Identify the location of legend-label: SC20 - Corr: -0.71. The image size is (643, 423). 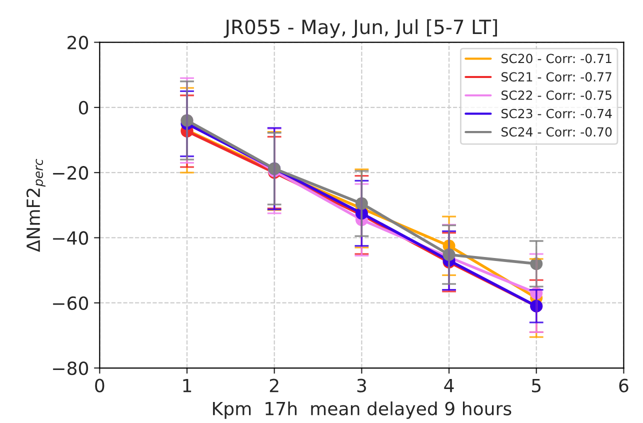
(557, 59).